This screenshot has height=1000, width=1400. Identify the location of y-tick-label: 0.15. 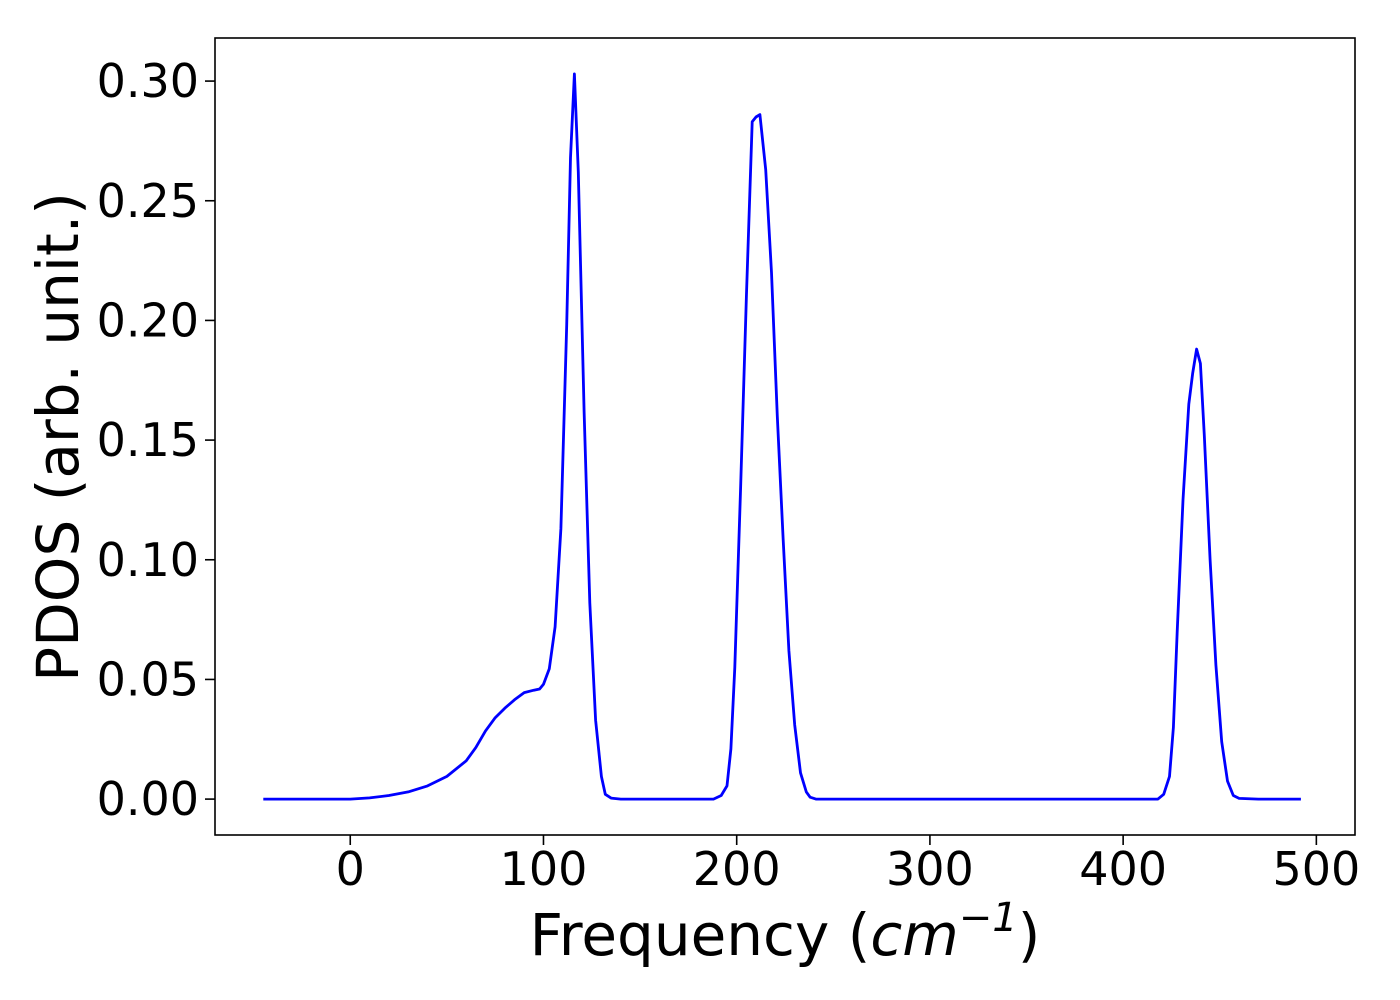
(148, 440).